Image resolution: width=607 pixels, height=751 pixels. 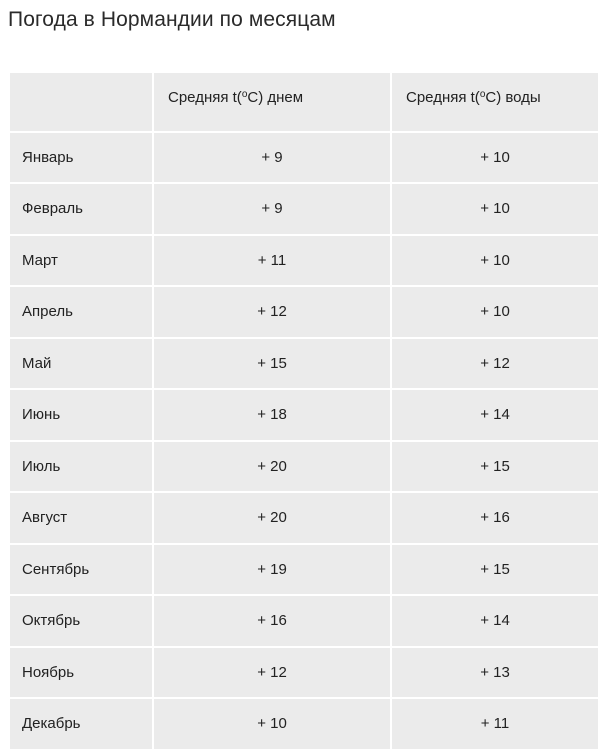 I want to click on day-temp-cell: + 19, so click(x=272, y=569).